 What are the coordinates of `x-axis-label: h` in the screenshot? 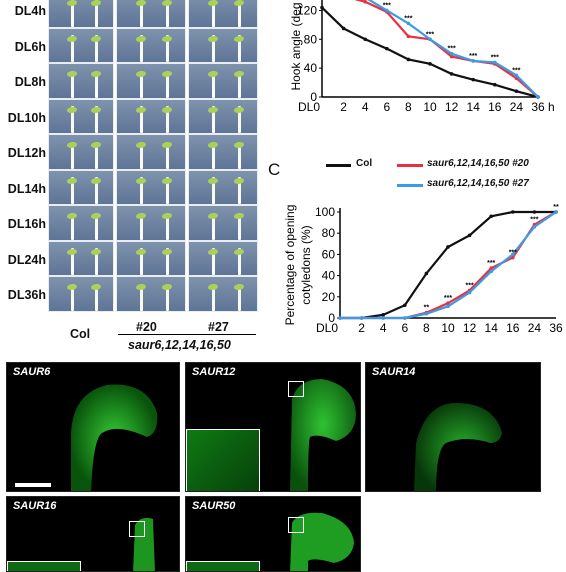 It's located at (551, 107).